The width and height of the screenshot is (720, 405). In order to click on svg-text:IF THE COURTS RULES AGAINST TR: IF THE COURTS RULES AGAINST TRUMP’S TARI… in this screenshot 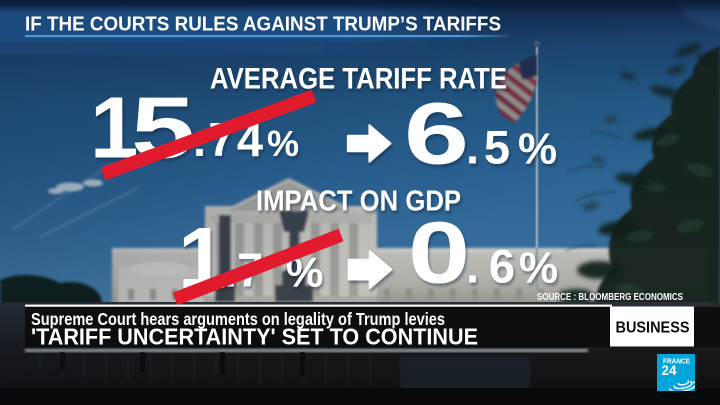, I will do `click(263, 25)`.